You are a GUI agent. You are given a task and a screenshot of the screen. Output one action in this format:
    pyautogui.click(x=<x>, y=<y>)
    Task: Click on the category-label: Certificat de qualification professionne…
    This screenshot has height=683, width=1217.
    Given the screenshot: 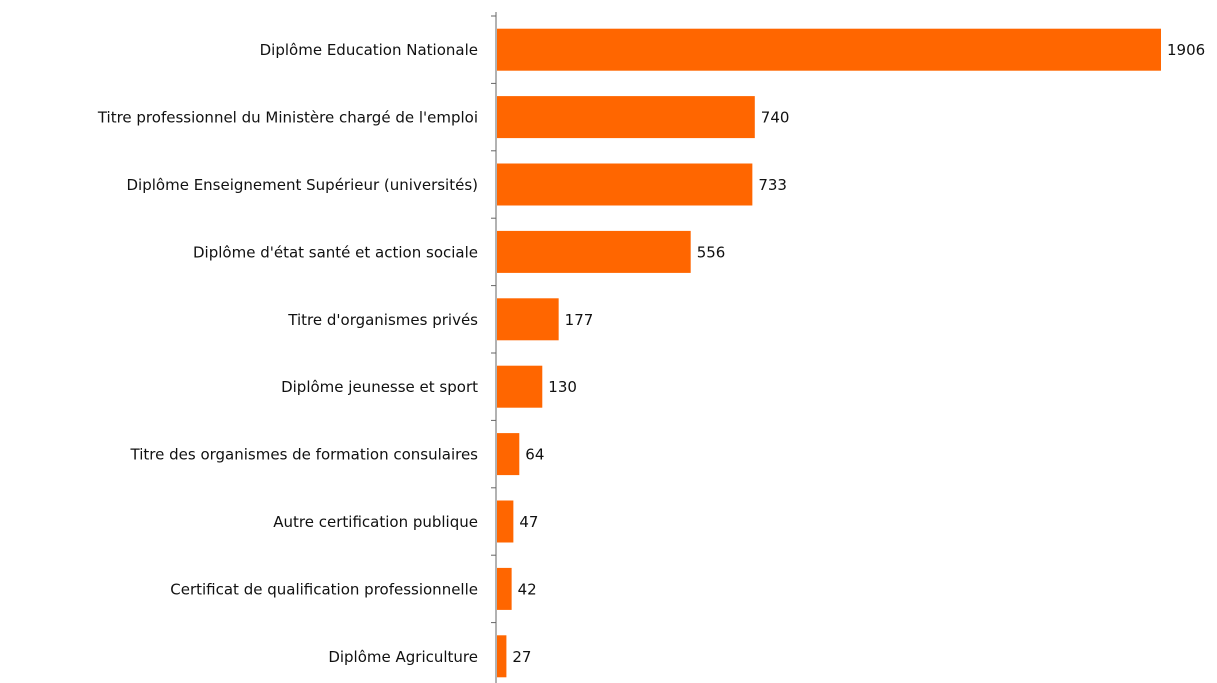 What is the action you would take?
    pyautogui.click(x=324, y=589)
    